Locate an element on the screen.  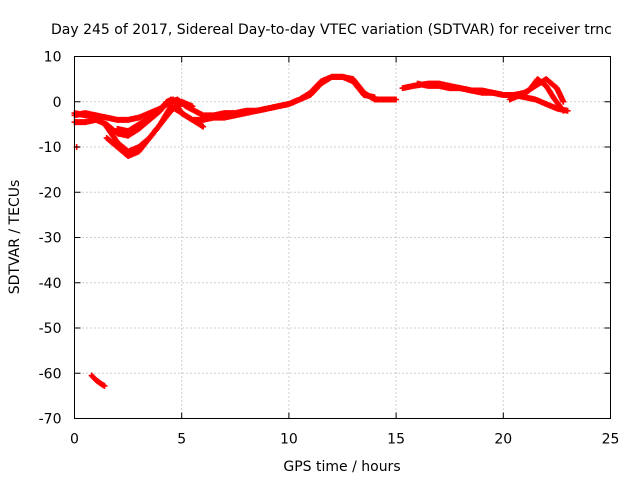
x-tick-label: 20 is located at coordinates (503, 440).